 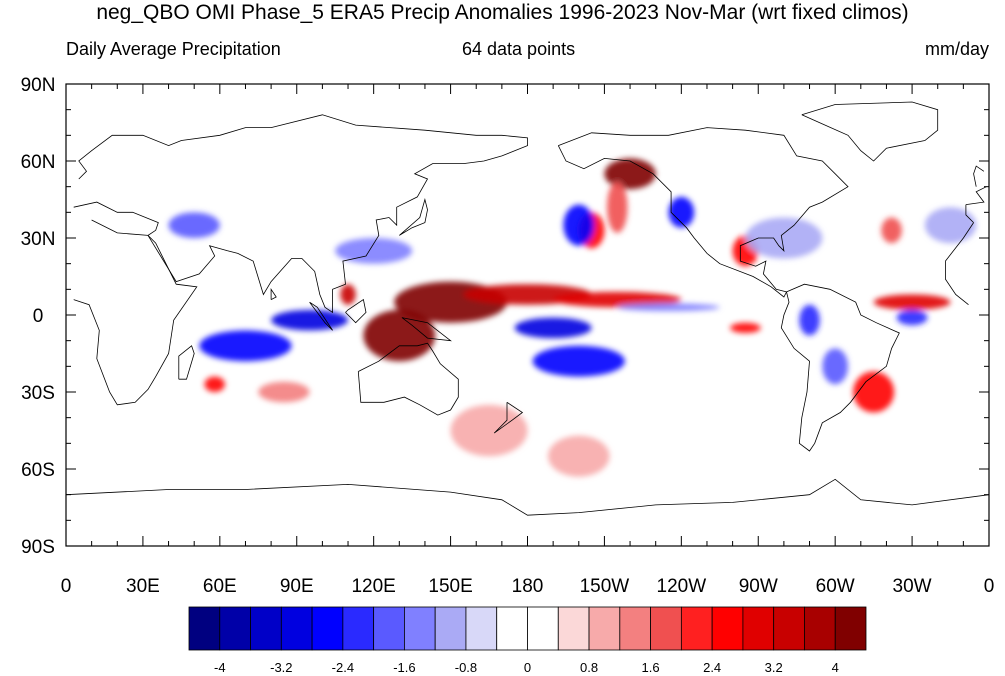 I want to click on colorbar-tick-label: 0.8, so click(x=589, y=667).